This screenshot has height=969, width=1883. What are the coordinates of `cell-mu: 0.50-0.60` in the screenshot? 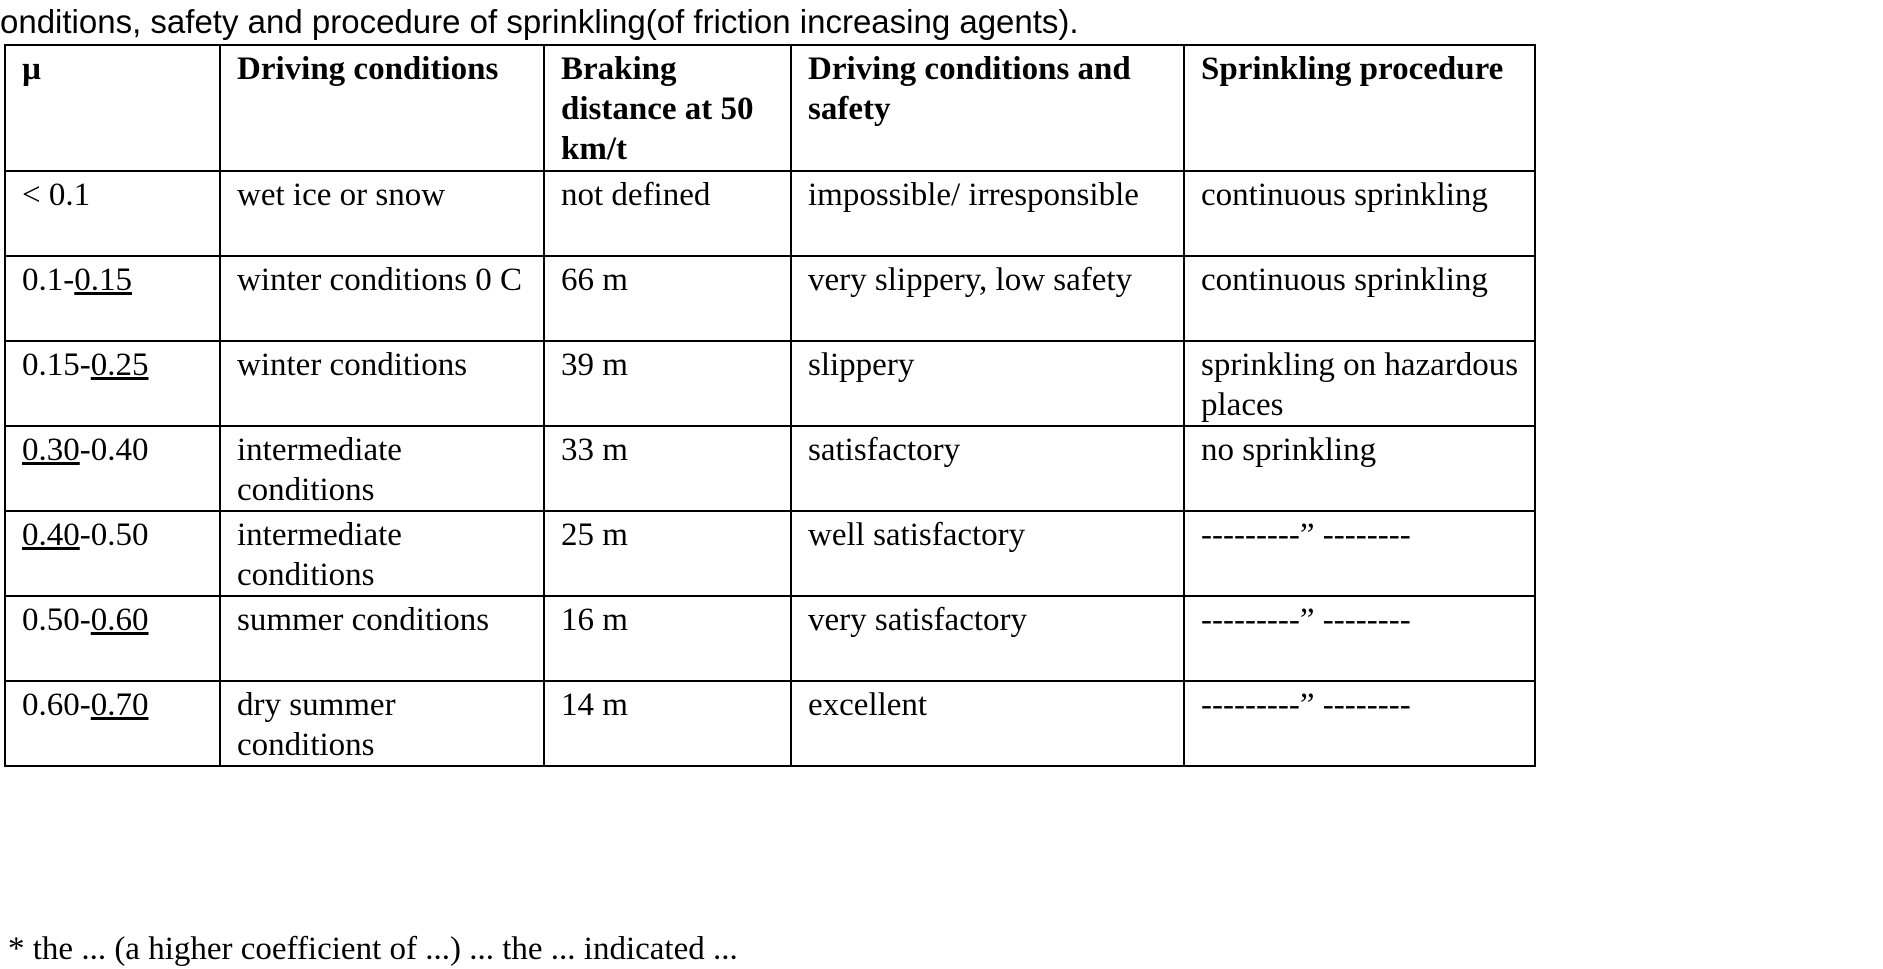 It's located at (112, 638).